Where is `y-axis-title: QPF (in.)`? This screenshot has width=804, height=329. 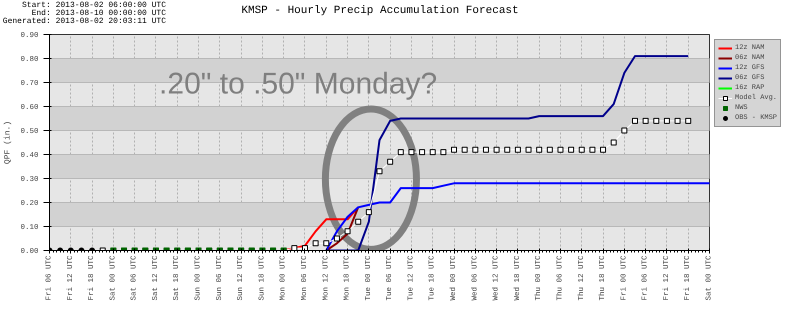 y-axis-title: QPF (in.) is located at coordinates (7, 142).